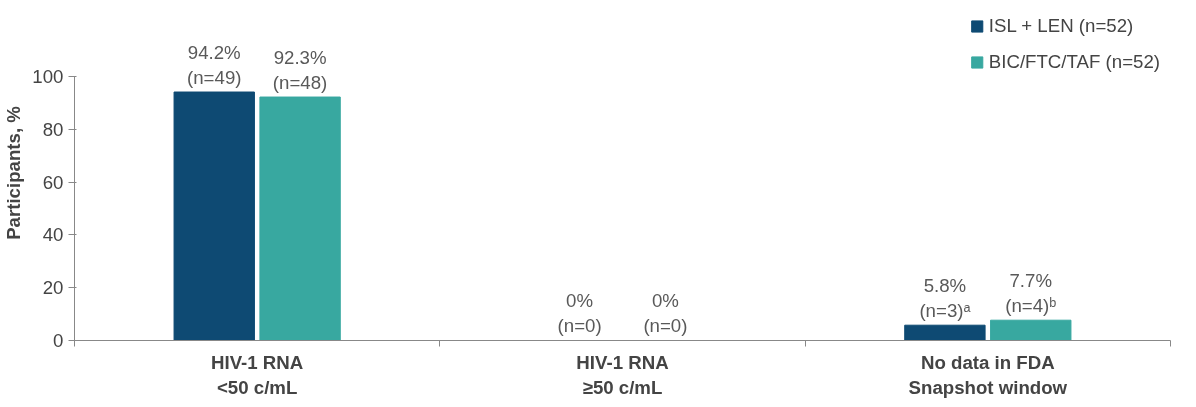 This screenshot has height=407, width=1196. Describe the element at coordinates (1031, 293) in the screenshot. I see `data-label: 7.7% (n=4)ᵇ` at that location.